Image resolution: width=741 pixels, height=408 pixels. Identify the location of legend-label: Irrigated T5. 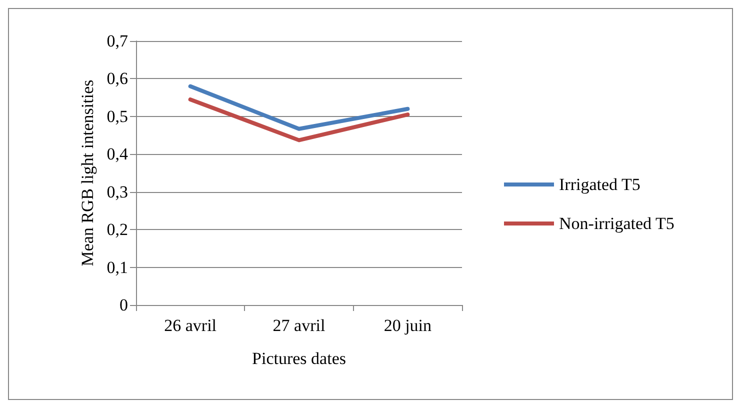
(599, 184).